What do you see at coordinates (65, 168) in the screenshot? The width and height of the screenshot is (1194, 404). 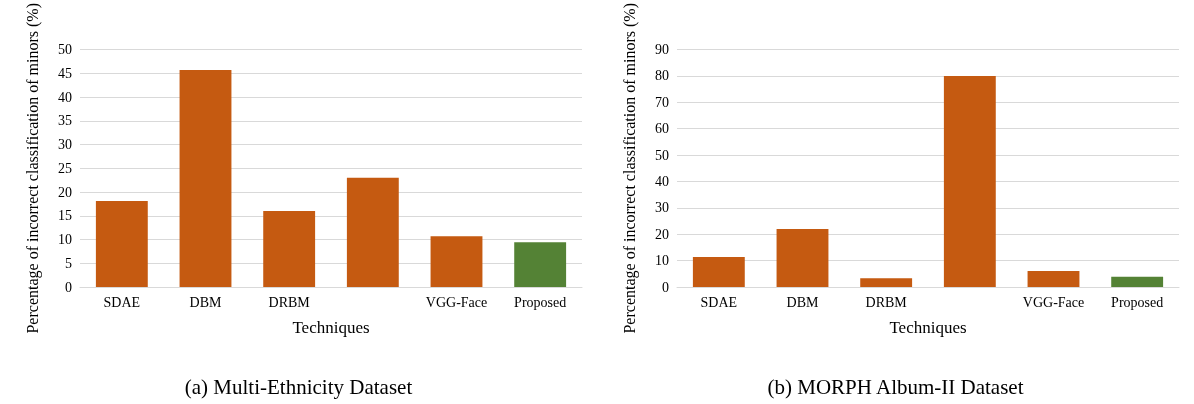 I see `y-tick-label: 25` at bounding box center [65, 168].